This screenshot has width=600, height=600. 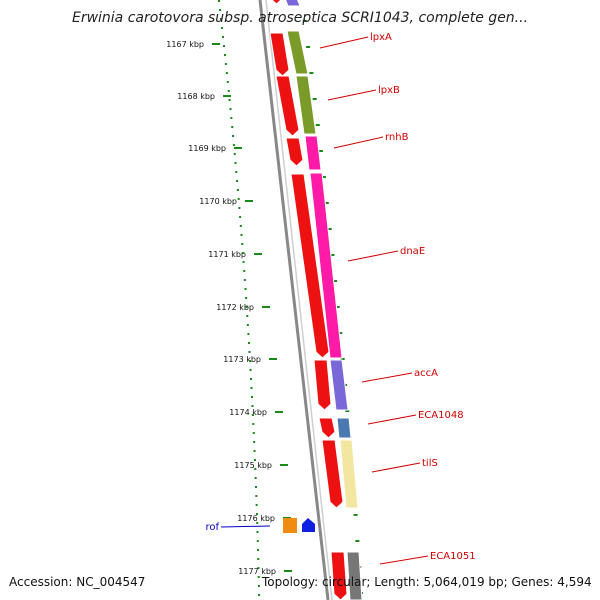 What do you see at coordinates (397, 137) in the screenshot?
I see `gene-label-rnhb: rnhB` at bounding box center [397, 137].